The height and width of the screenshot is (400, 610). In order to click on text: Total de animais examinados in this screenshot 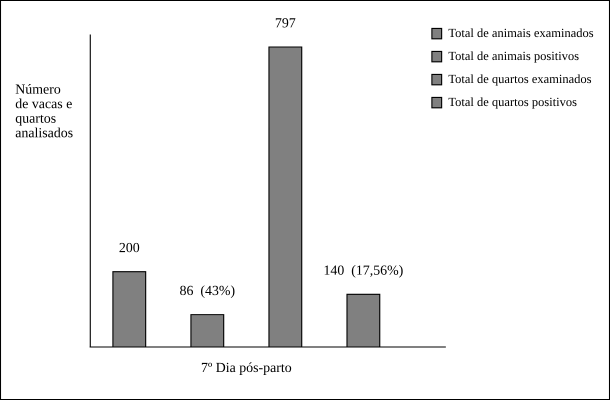, I will do `click(521, 33)`.